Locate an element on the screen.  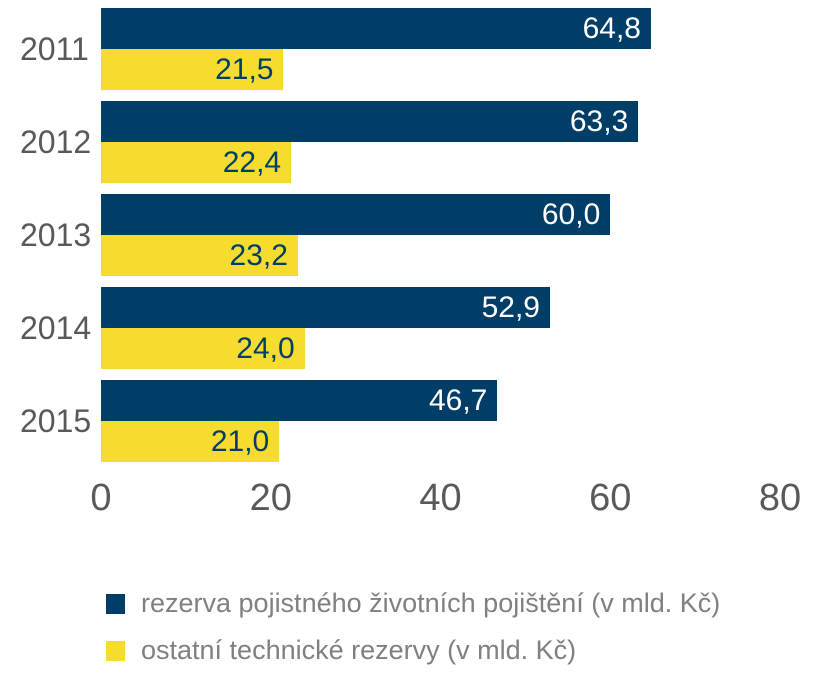
bar-life-reserve: 46,7 is located at coordinates (299, 400).